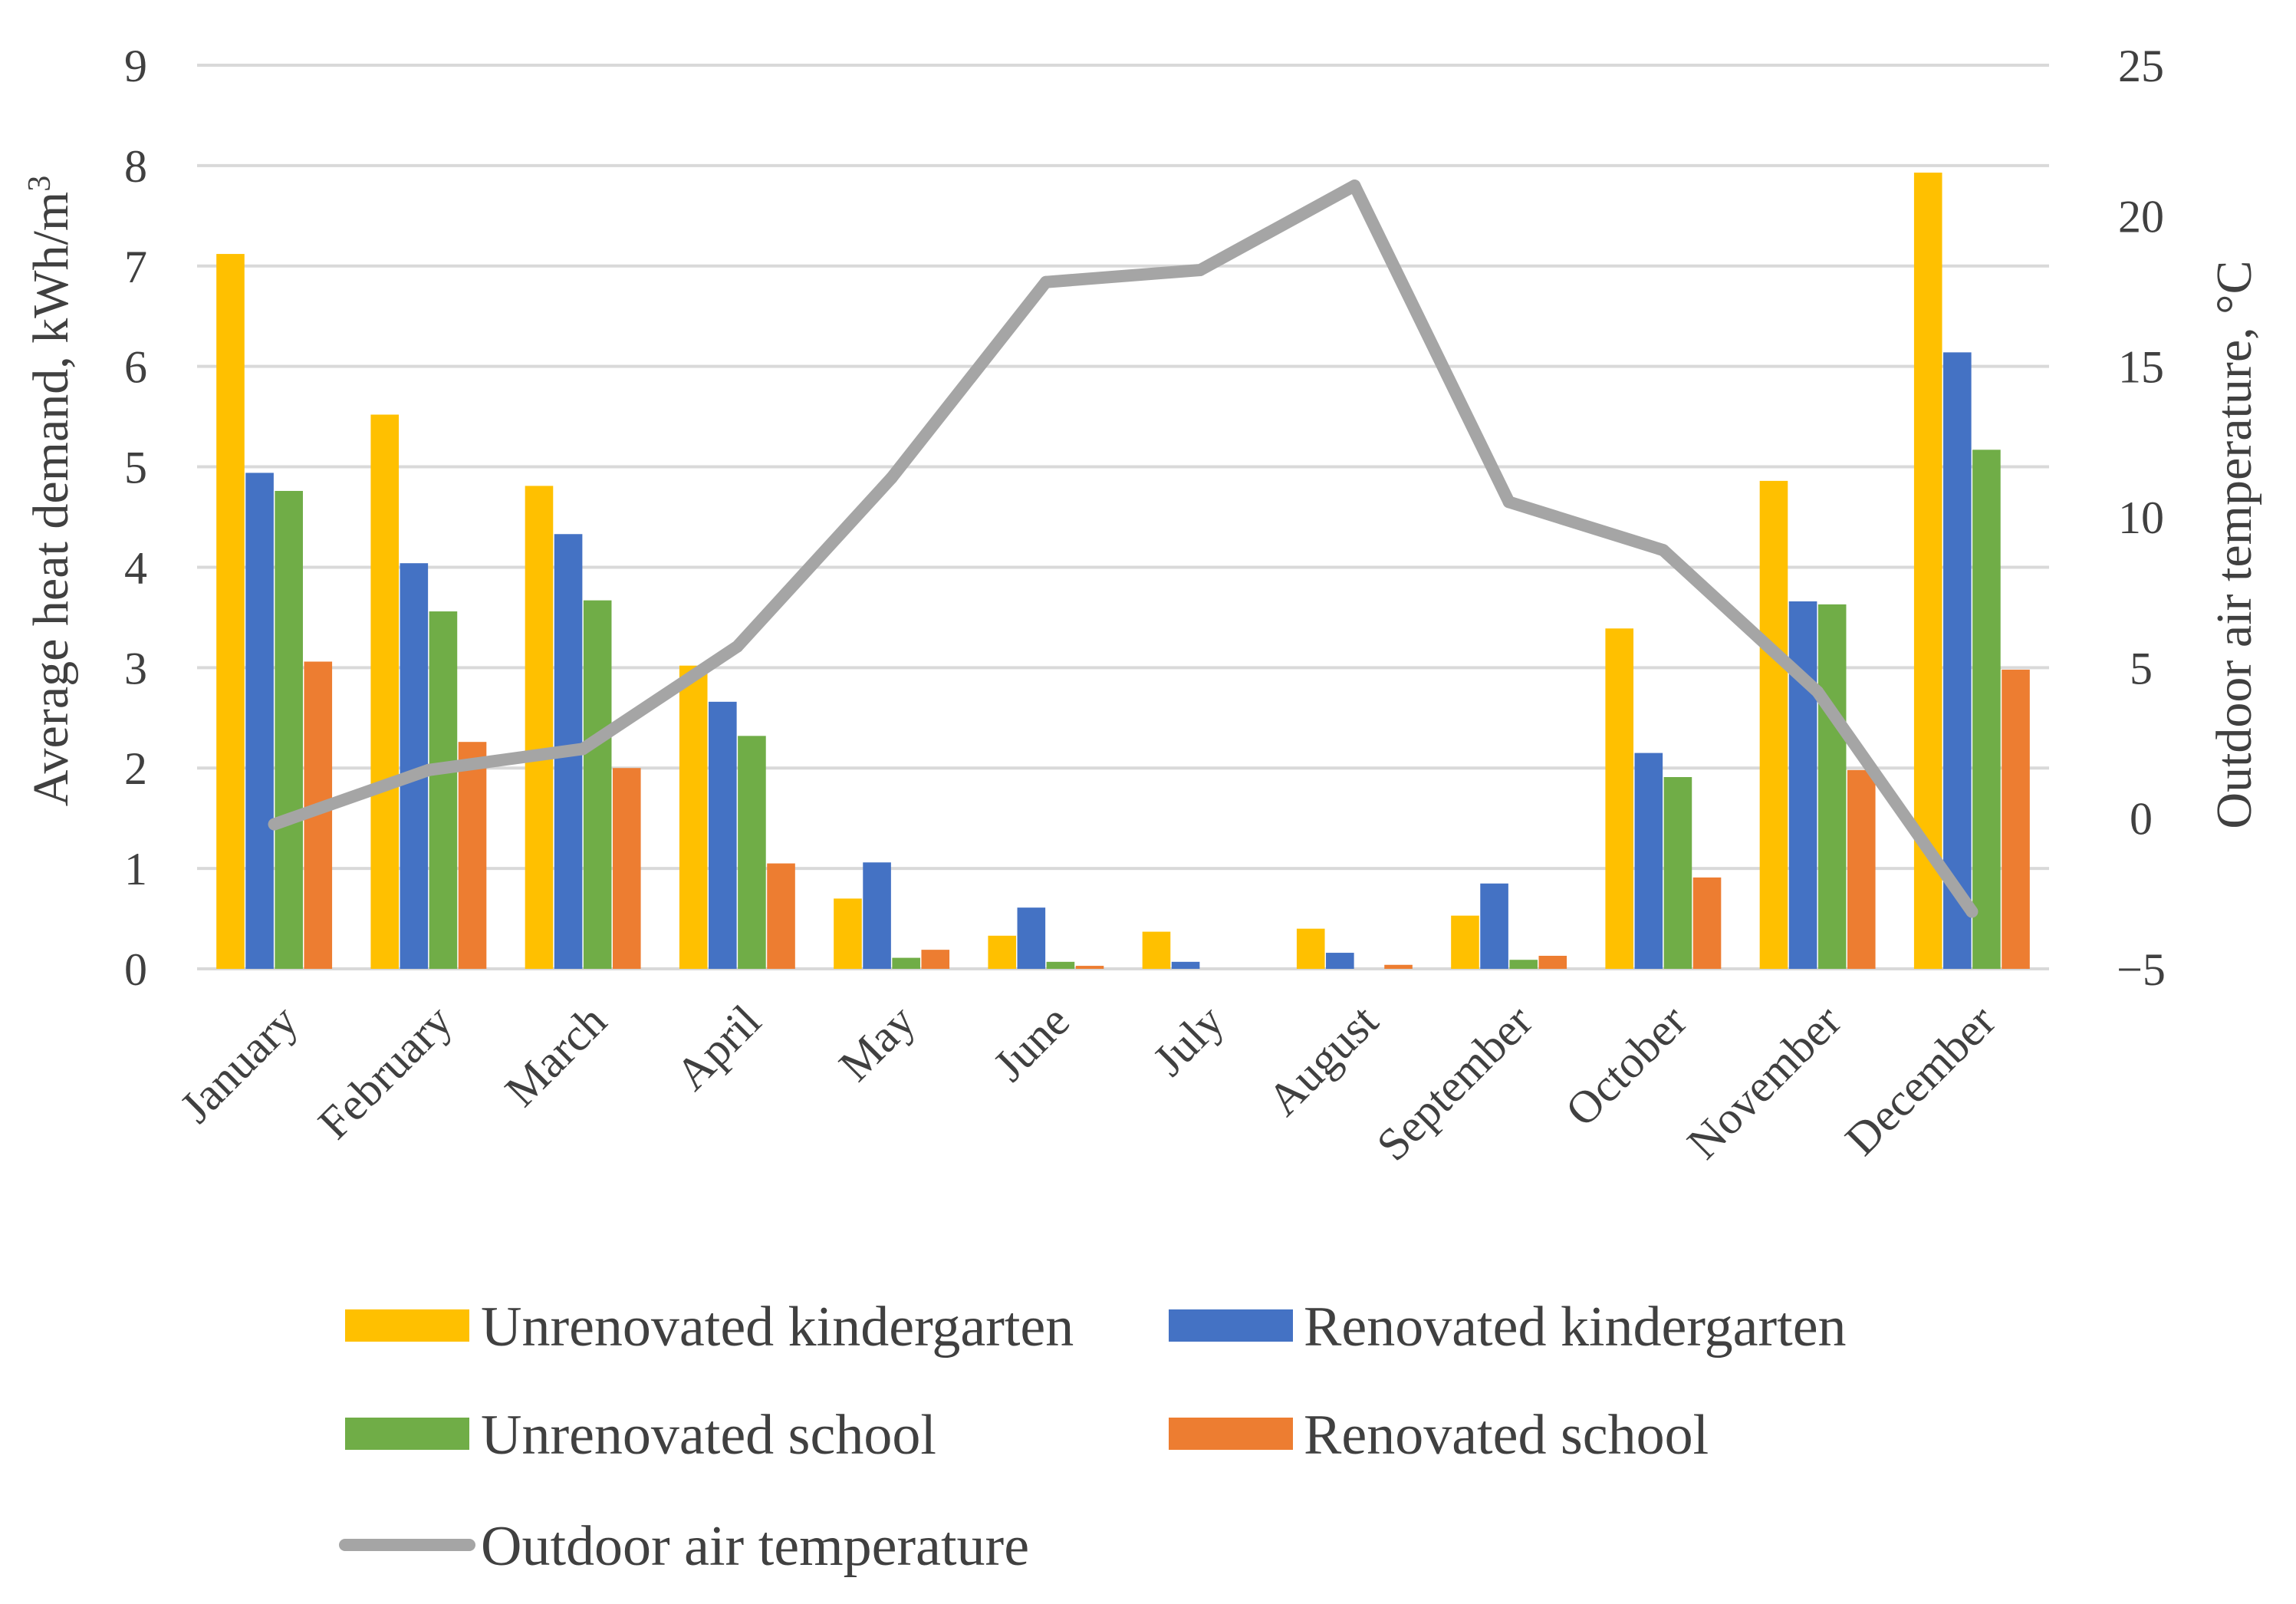 The height and width of the screenshot is (1604, 2296). I want to click on x-tick-label-march: March, so click(555, 1056).